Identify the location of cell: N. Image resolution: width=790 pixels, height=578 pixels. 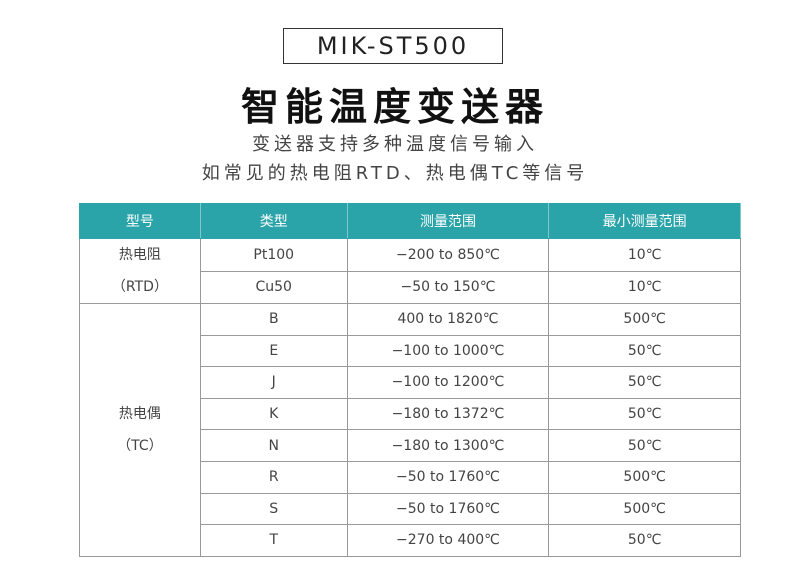
(273, 445).